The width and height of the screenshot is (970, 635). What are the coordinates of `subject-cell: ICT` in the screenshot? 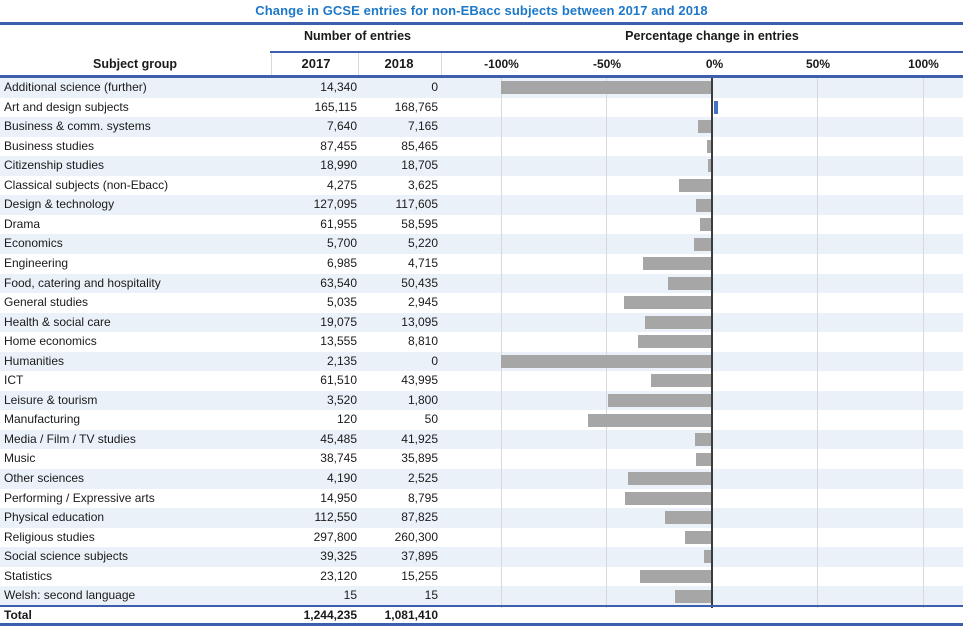 It's located at (14, 380).